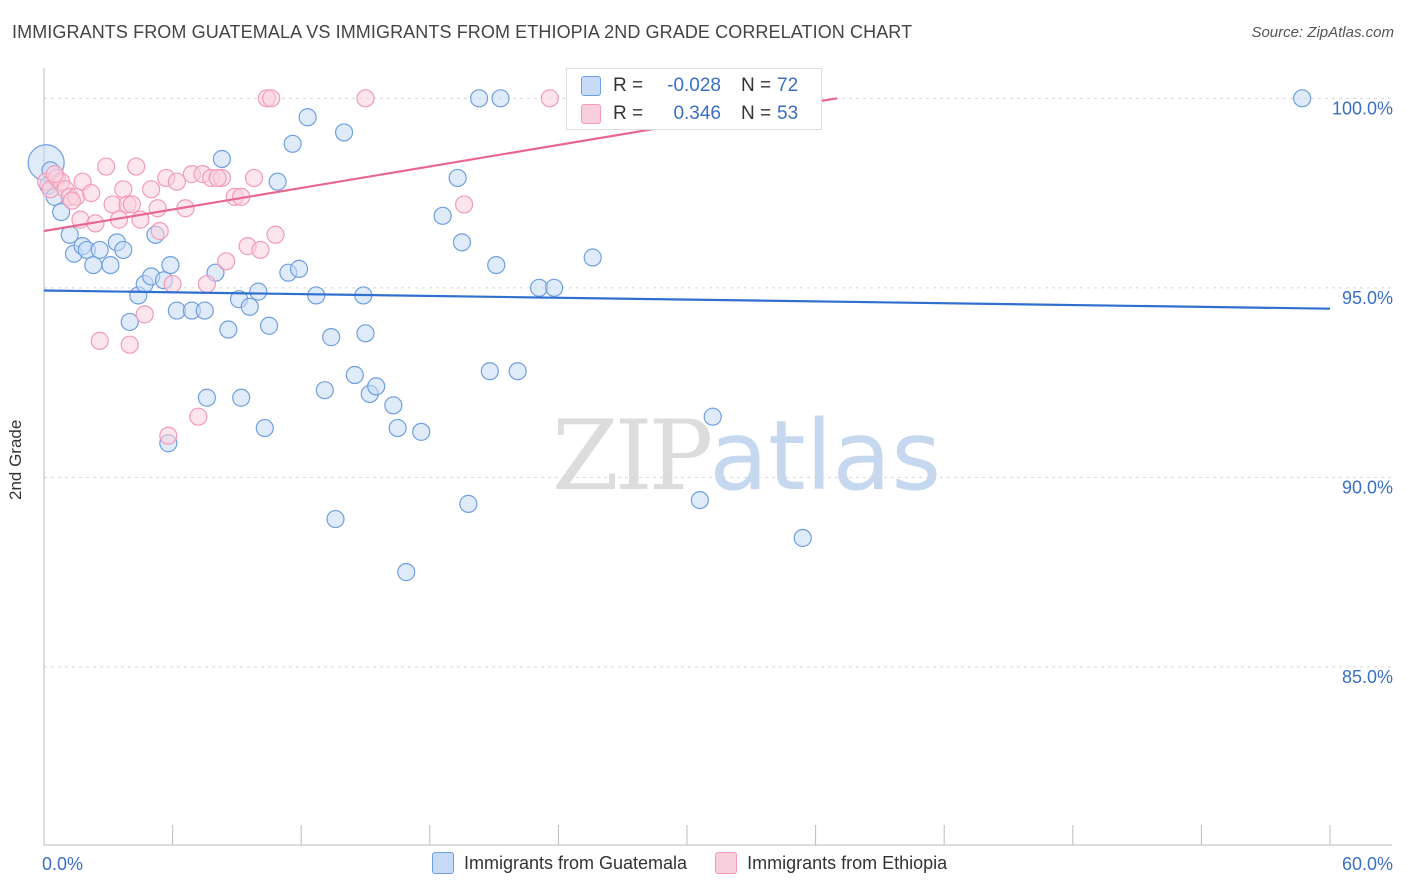  What do you see at coordinates (697, 113) in the screenshot?
I see `r-value: 0.346` at bounding box center [697, 113].